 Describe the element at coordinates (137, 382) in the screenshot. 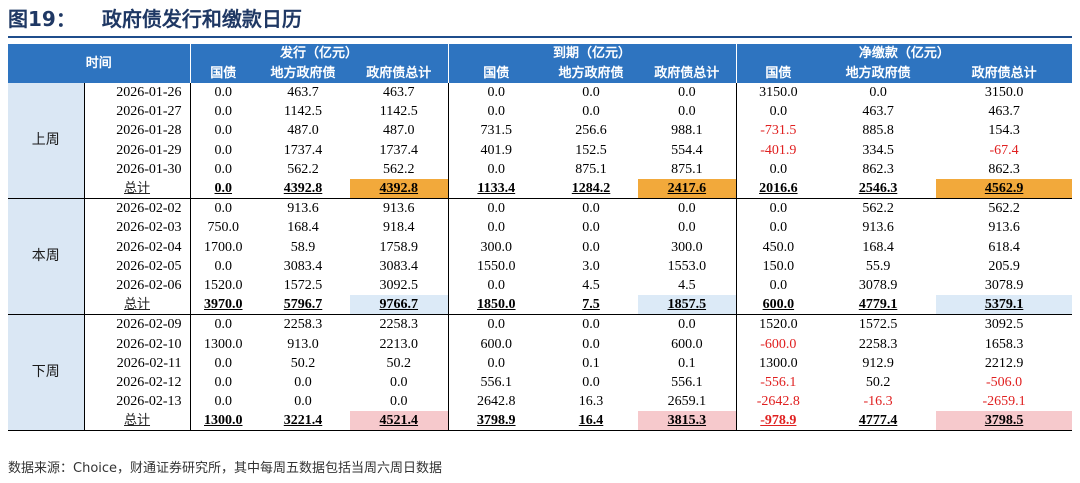

I see `date-cell: 2026-02-12` at that location.